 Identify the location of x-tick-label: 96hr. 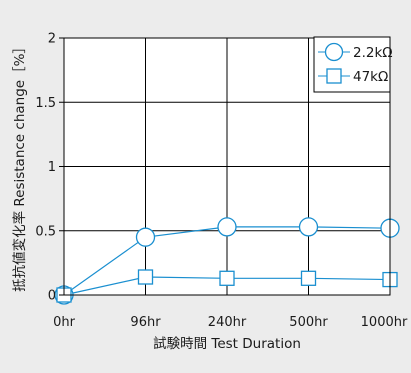
(145, 322).